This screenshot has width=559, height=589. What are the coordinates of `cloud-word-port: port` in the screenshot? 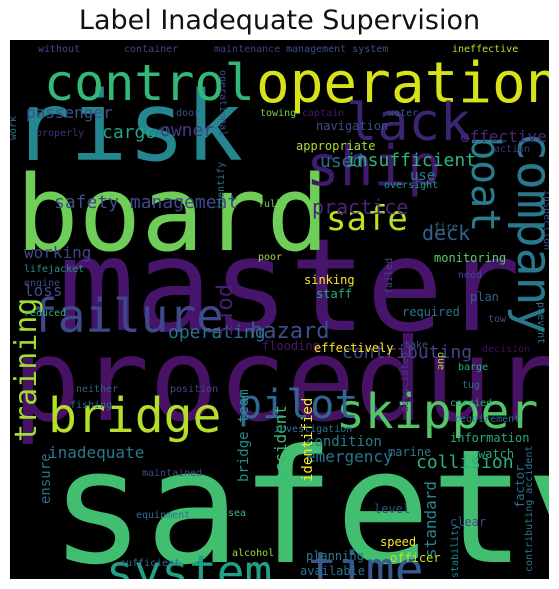 It's located at (226, 310).